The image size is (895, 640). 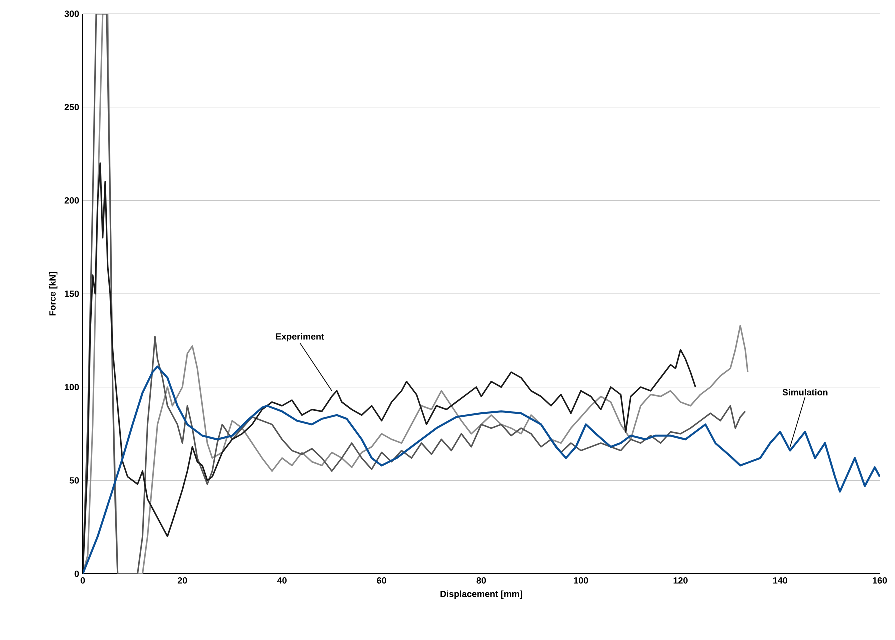 I want to click on x-tick-label: 100, so click(x=581, y=581).